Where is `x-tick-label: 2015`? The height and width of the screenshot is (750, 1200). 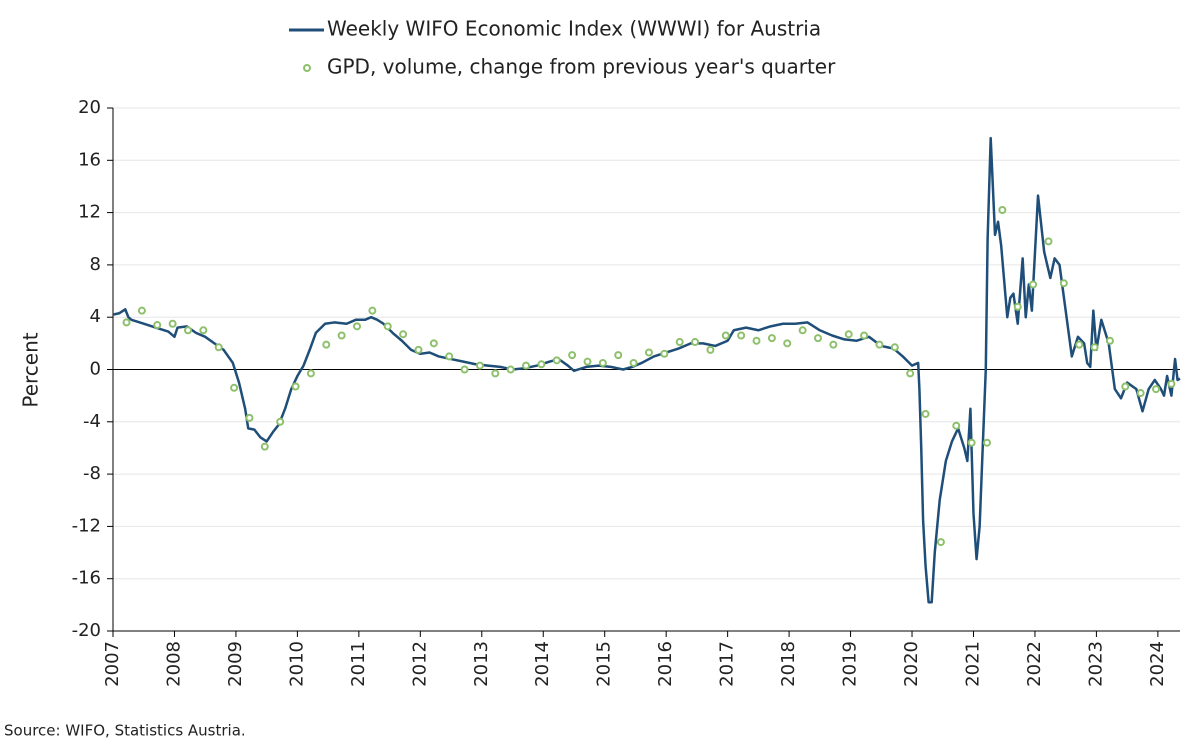
x-tick-label: 2015 is located at coordinates (604, 664).